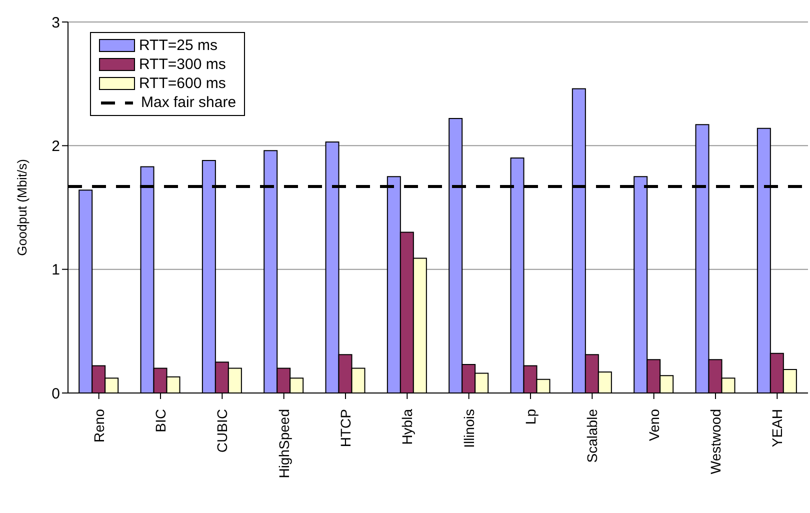 The height and width of the screenshot is (513, 810). What do you see at coordinates (777, 428) in the screenshot?
I see `x-tick-label: YEAH` at bounding box center [777, 428].